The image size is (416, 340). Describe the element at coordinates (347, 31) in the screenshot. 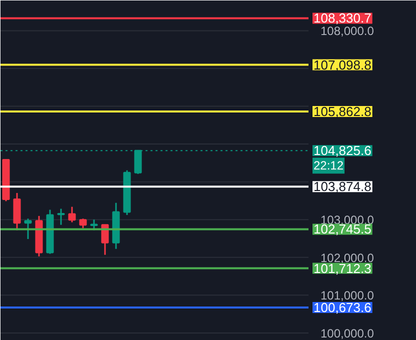

I see `y-tick-label: 108,000.0` at that location.